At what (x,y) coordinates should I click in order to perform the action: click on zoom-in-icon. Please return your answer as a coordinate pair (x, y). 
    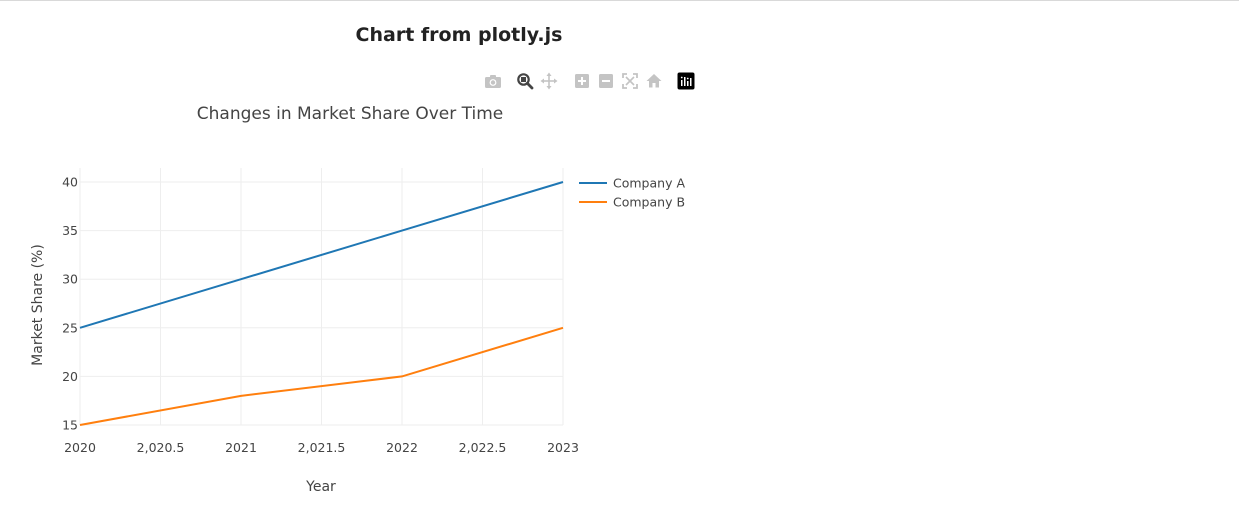
    Looking at the image, I should click on (582, 81).